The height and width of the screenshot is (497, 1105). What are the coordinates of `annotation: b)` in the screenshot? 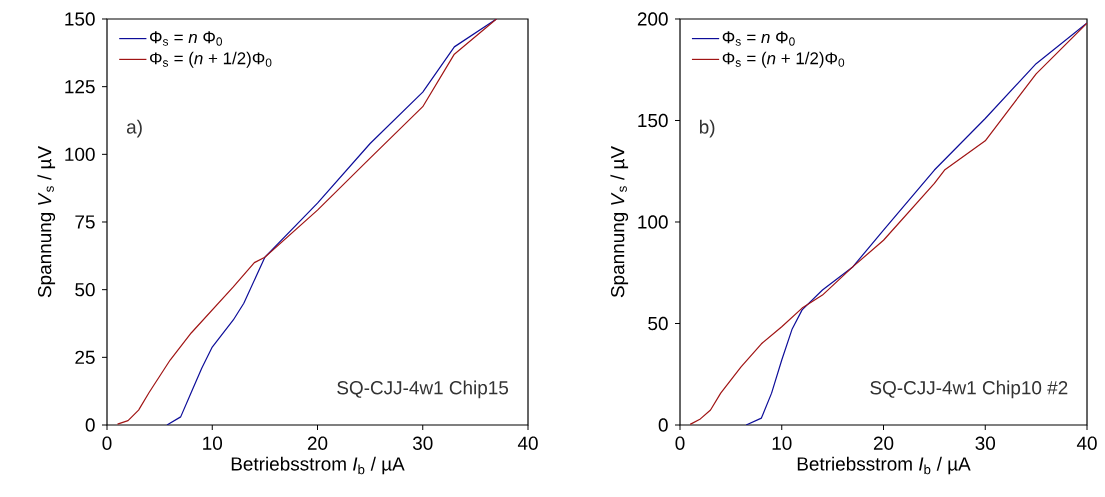 It's located at (707, 128).